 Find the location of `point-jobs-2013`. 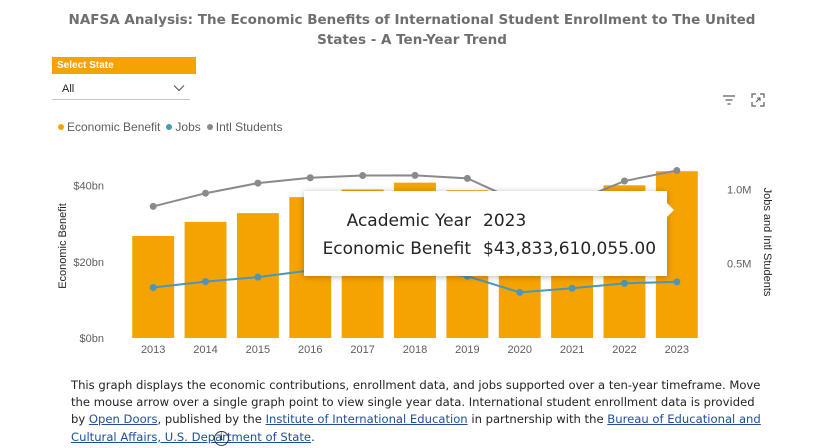

point-jobs-2013 is located at coordinates (153, 288).